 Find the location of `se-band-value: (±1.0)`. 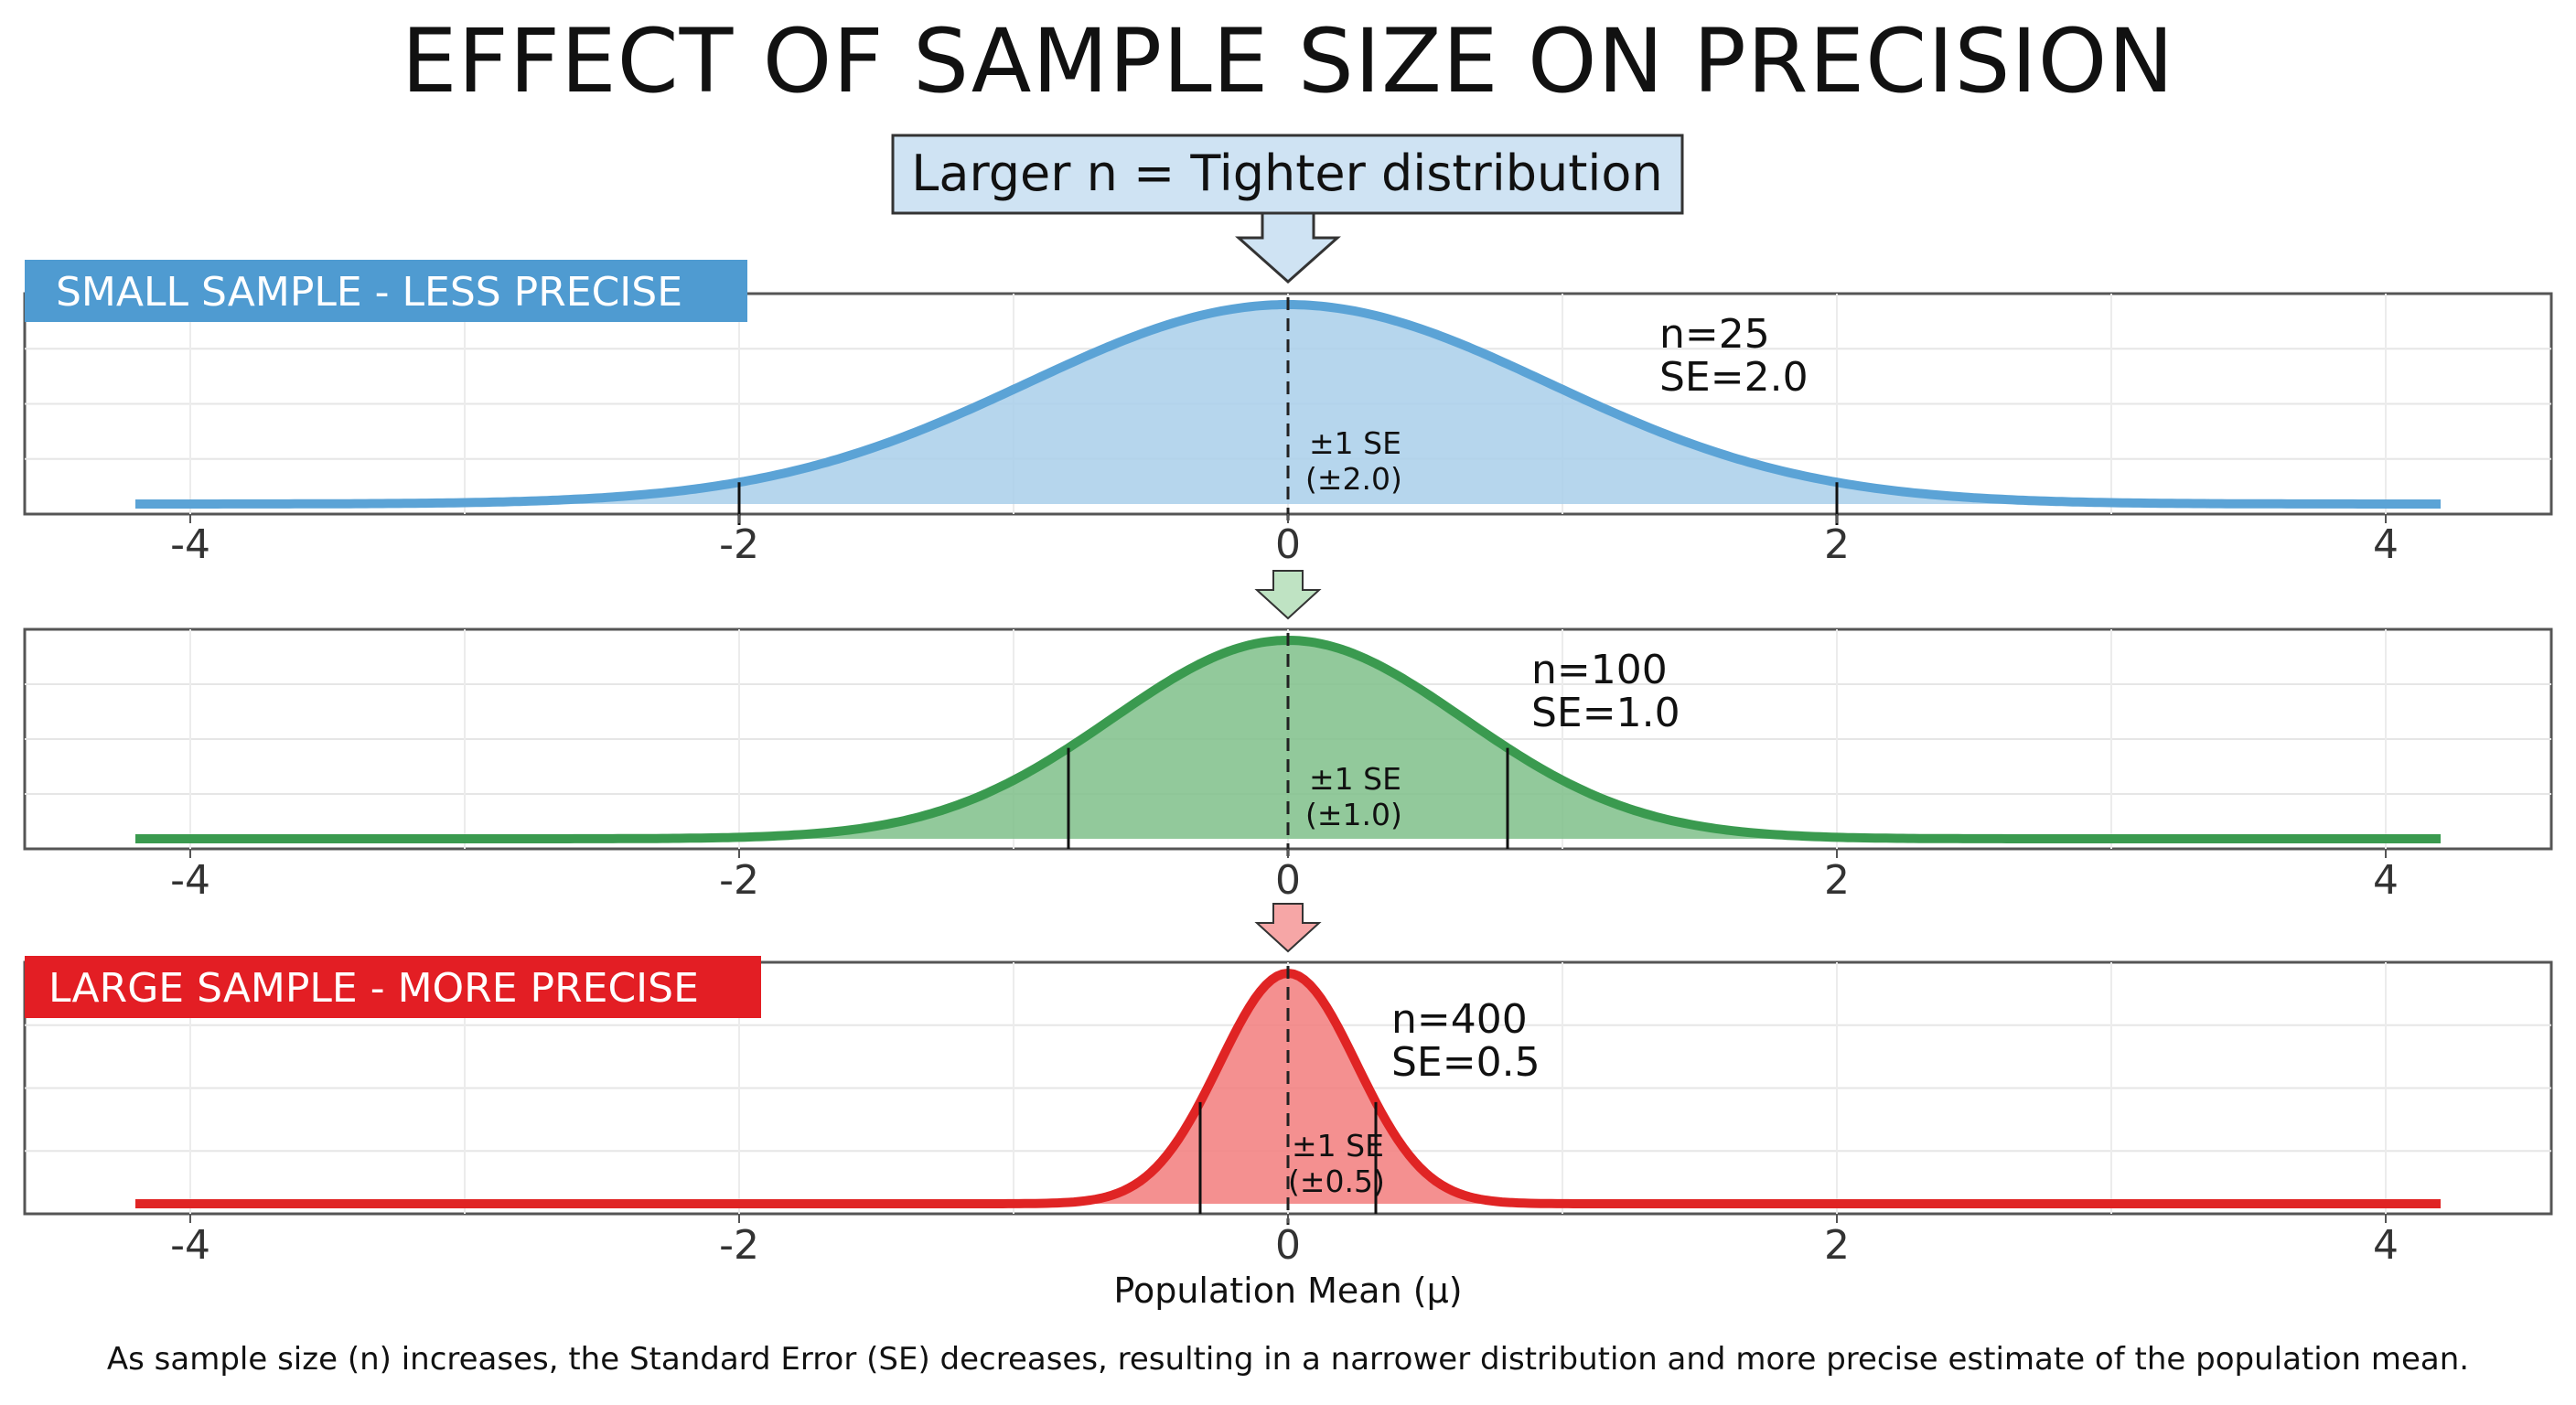

se-band-value: (±1.0) is located at coordinates (1354, 814).